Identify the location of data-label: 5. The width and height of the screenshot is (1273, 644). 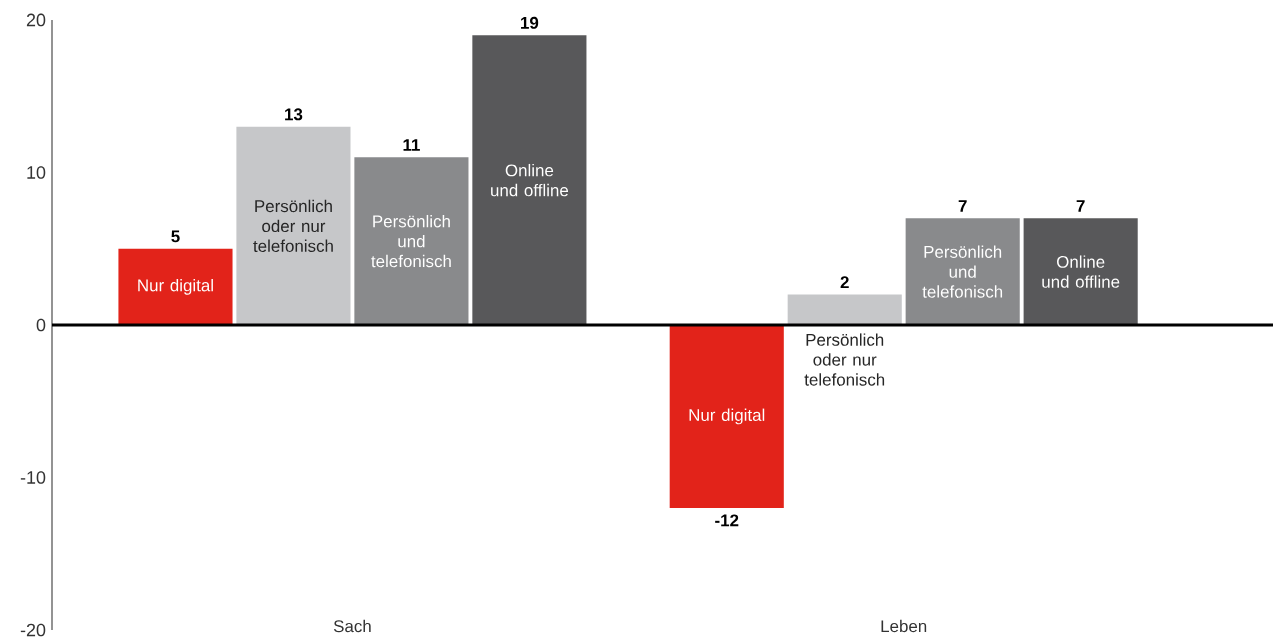
(175, 236).